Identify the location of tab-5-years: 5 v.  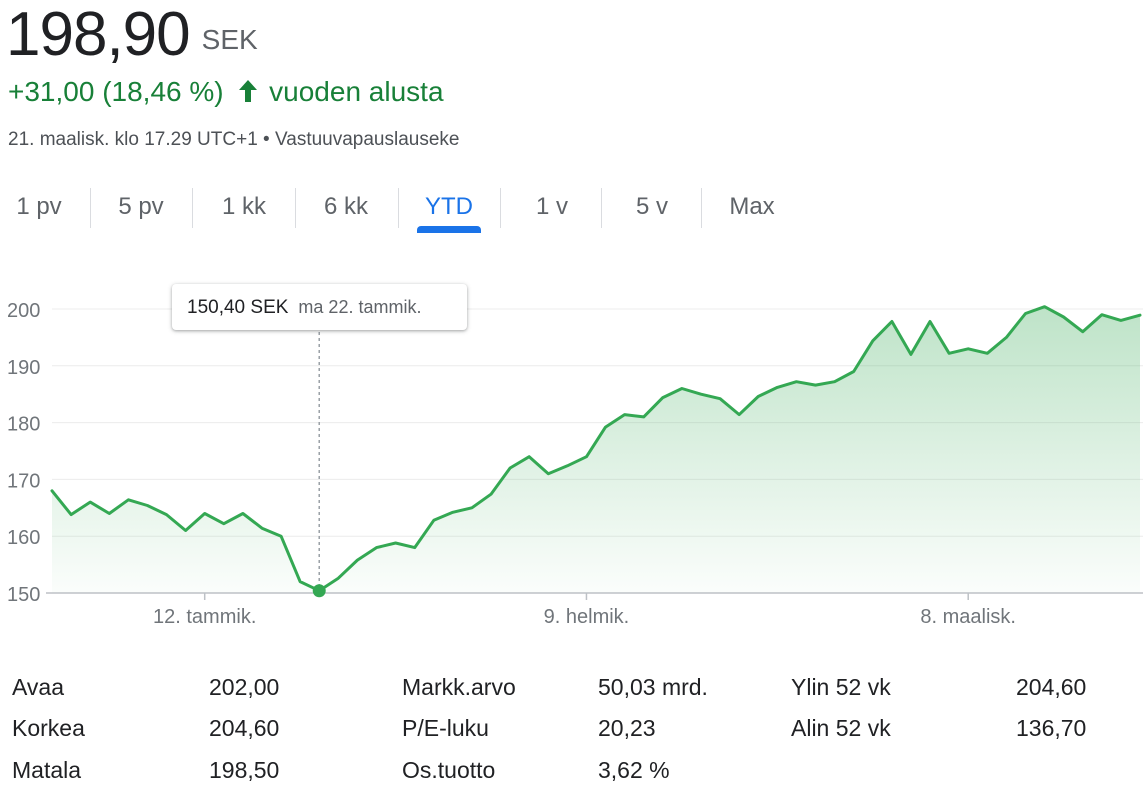
(651, 206).